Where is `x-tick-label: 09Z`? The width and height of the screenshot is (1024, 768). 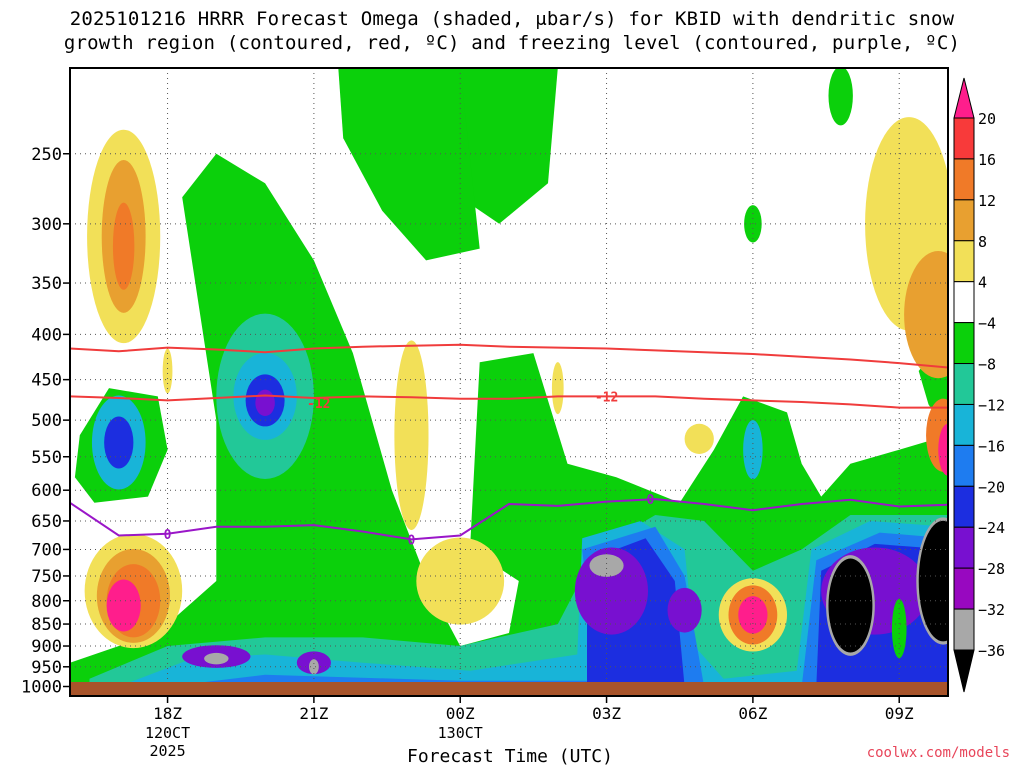 x-tick-label: 09Z is located at coordinates (899, 713).